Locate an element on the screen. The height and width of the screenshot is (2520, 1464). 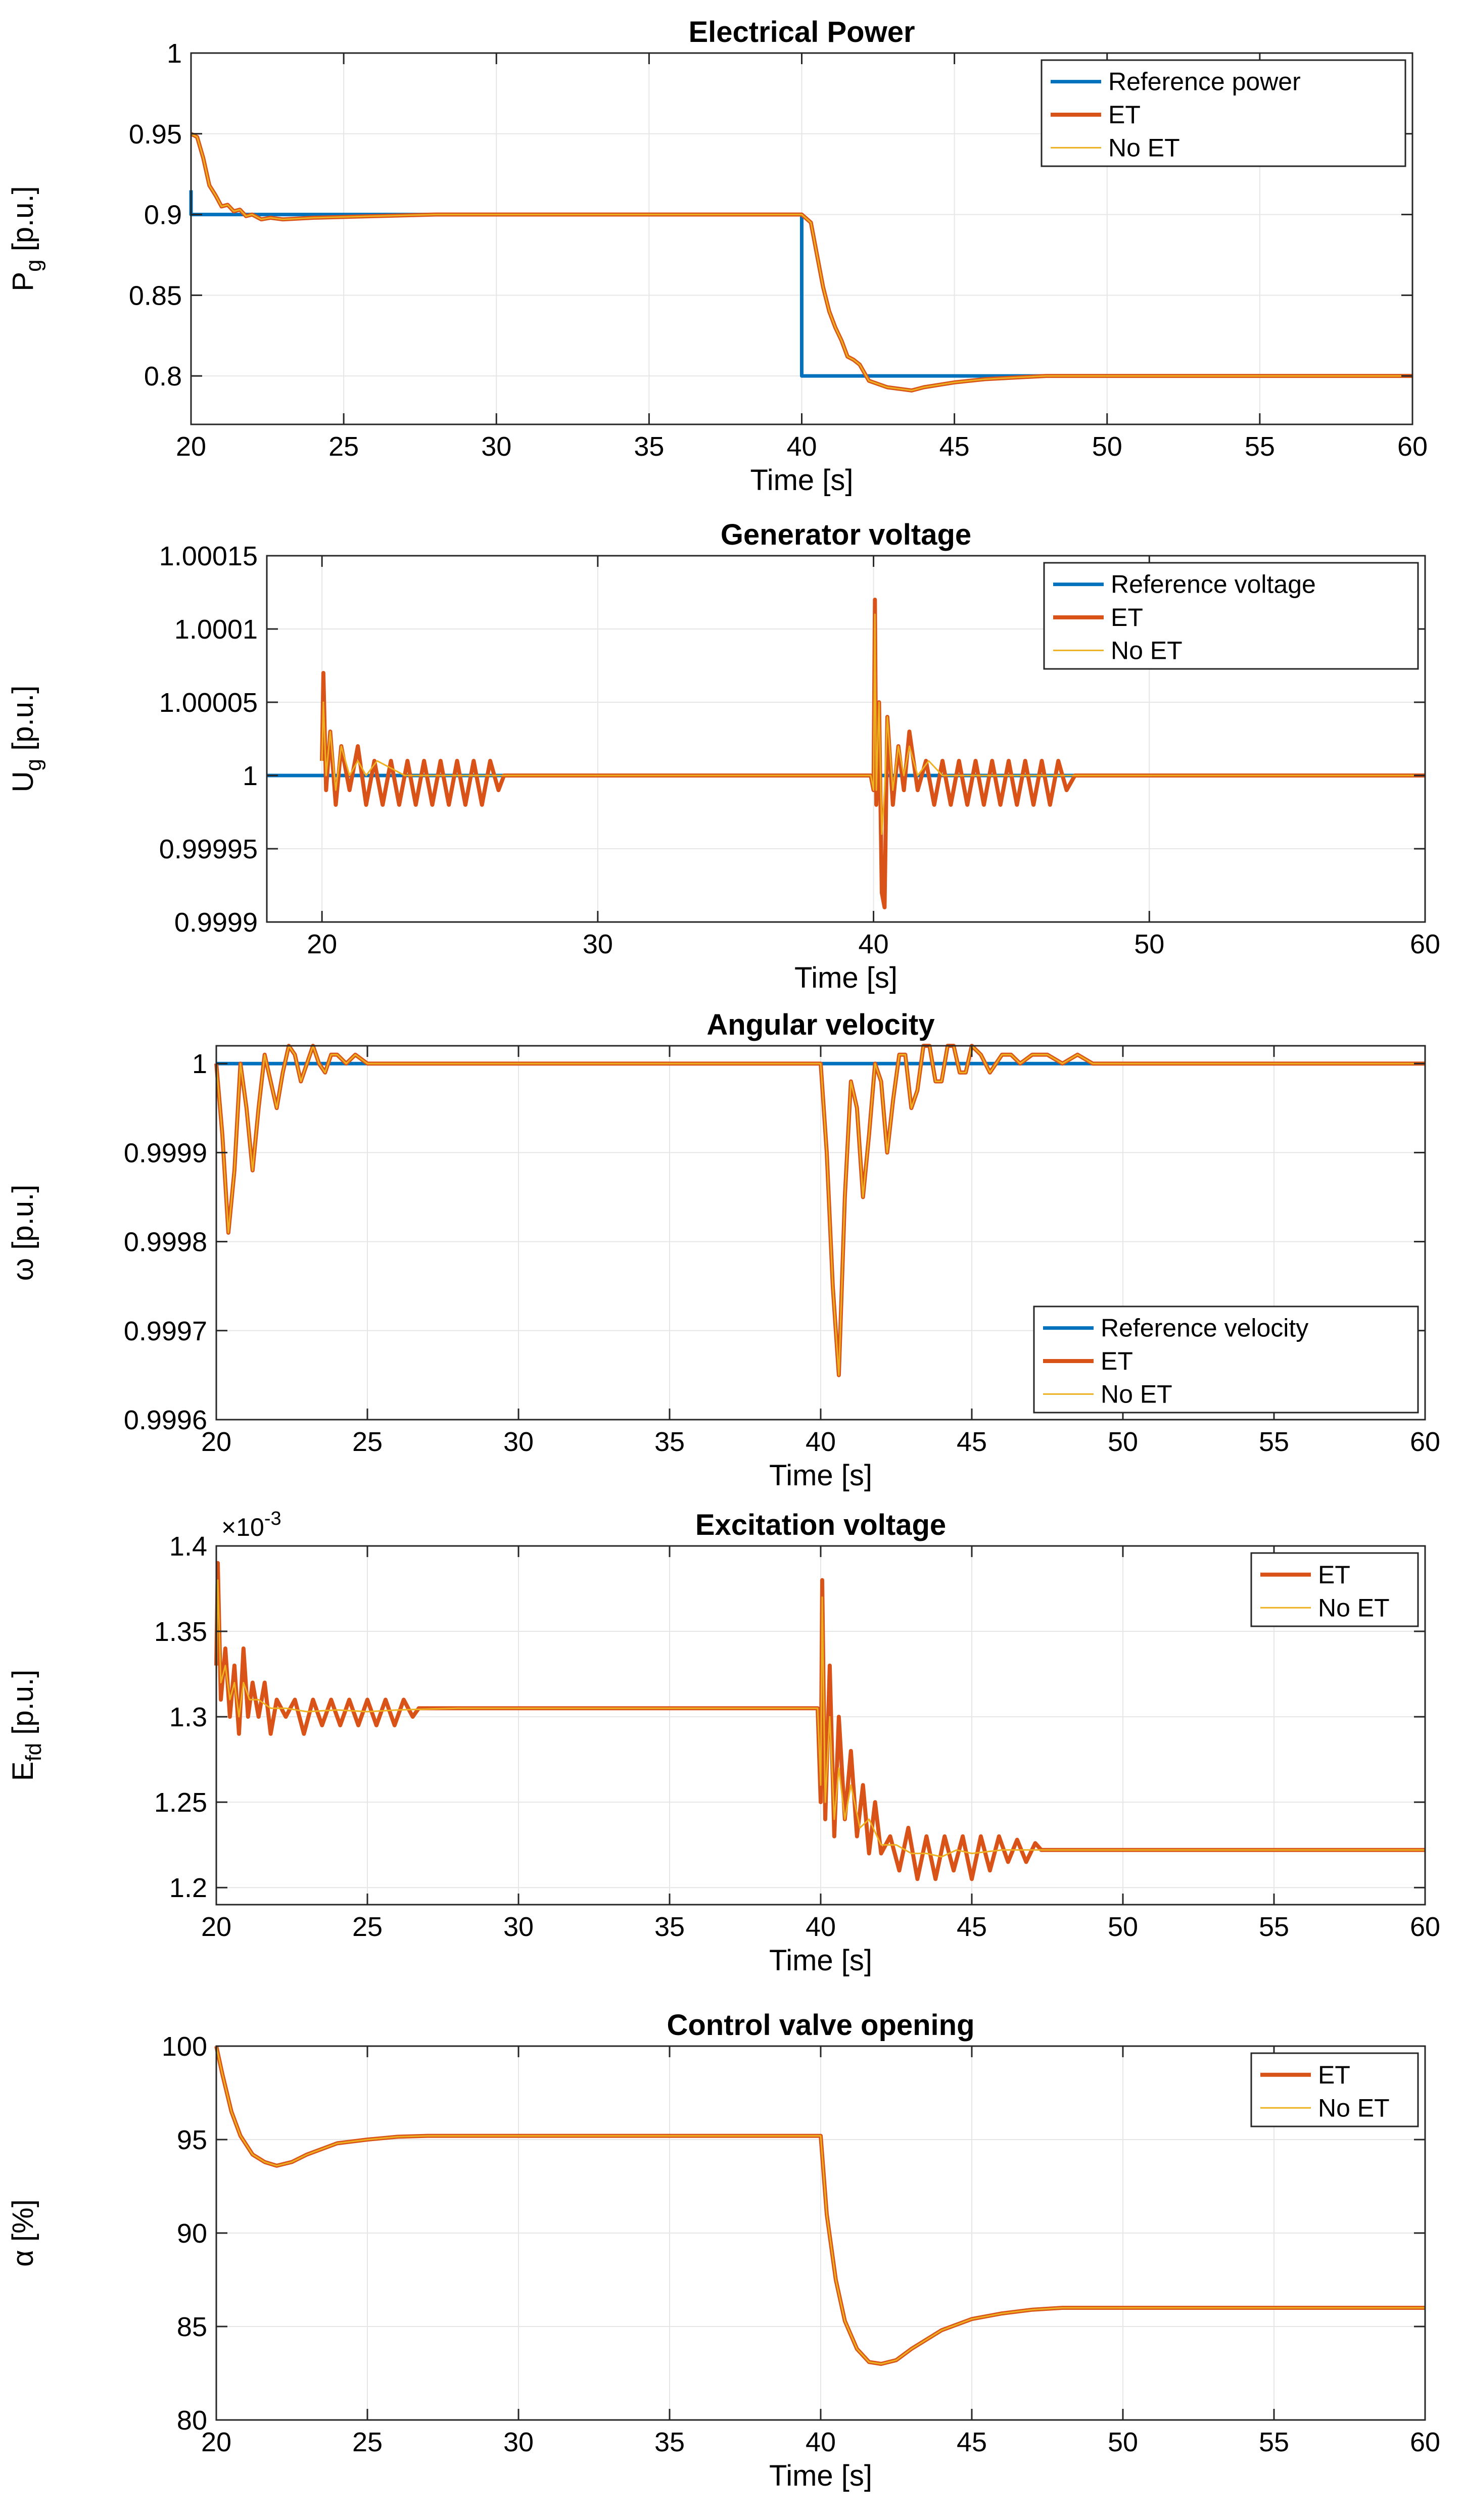
y-tick-label: 80 is located at coordinates (192, 2420).